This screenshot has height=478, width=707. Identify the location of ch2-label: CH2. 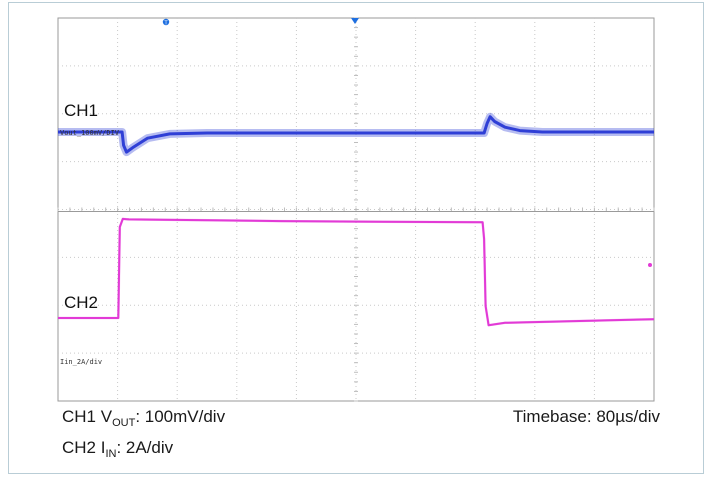
(81, 302).